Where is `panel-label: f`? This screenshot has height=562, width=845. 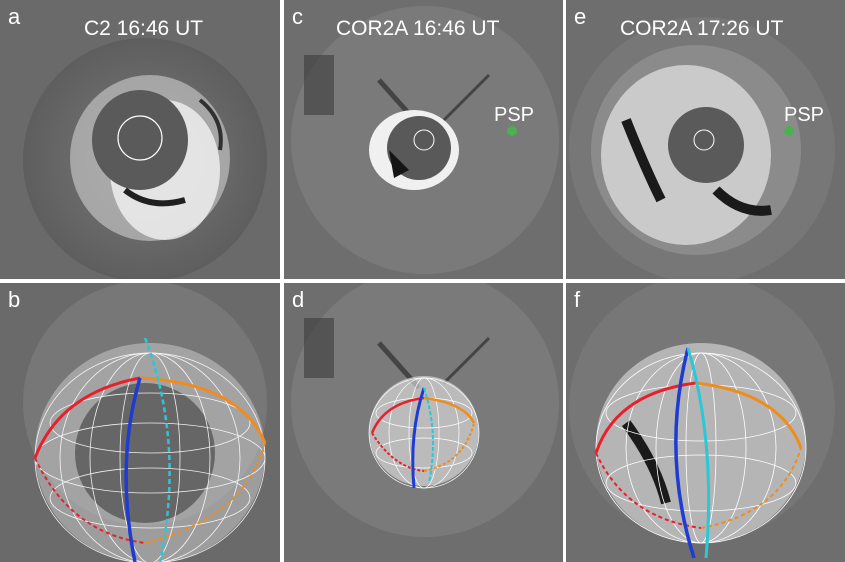
panel-label: f is located at coordinates (577, 299).